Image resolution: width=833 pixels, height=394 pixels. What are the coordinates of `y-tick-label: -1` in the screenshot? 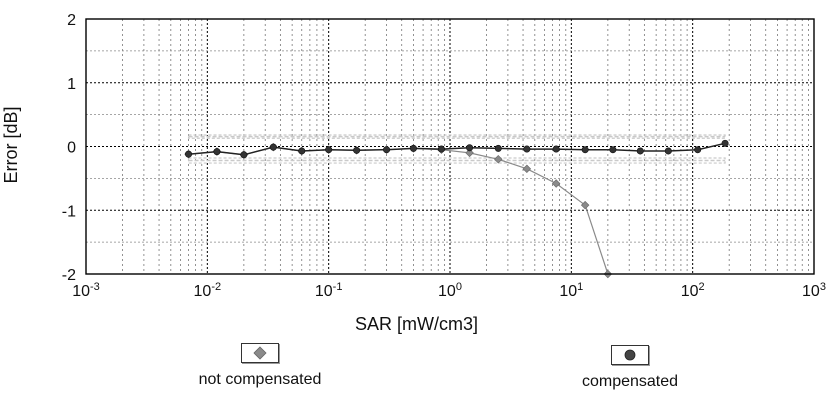 It's located at (69, 211).